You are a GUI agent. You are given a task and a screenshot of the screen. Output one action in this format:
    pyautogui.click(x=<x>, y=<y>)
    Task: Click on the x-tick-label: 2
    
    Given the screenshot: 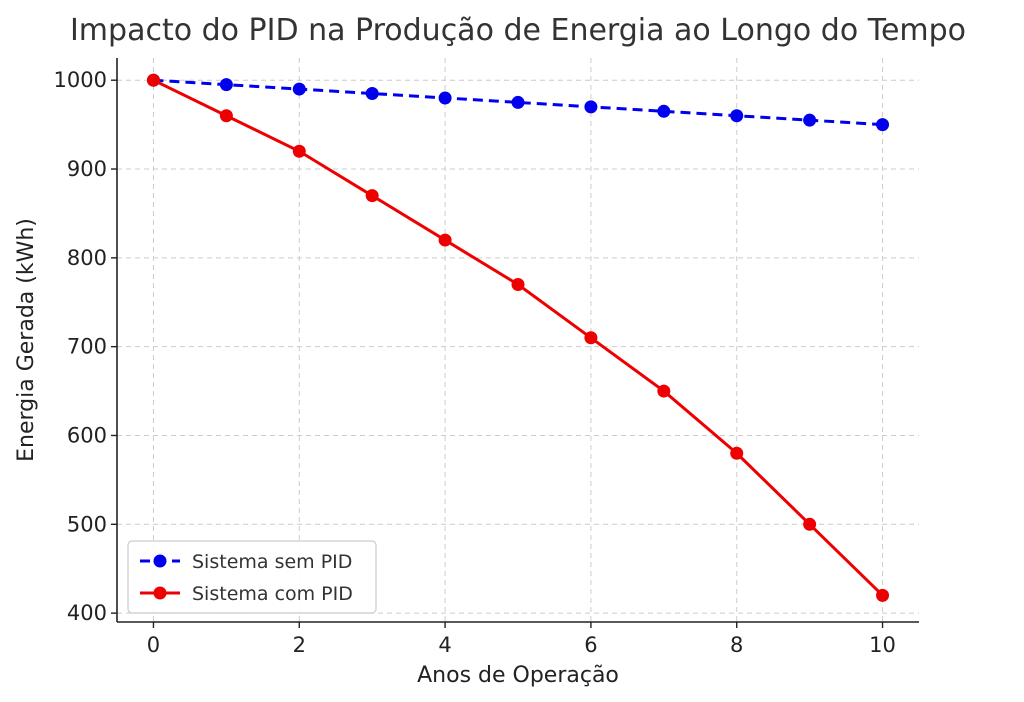 What is the action you would take?
    pyautogui.click(x=299, y=645)
    